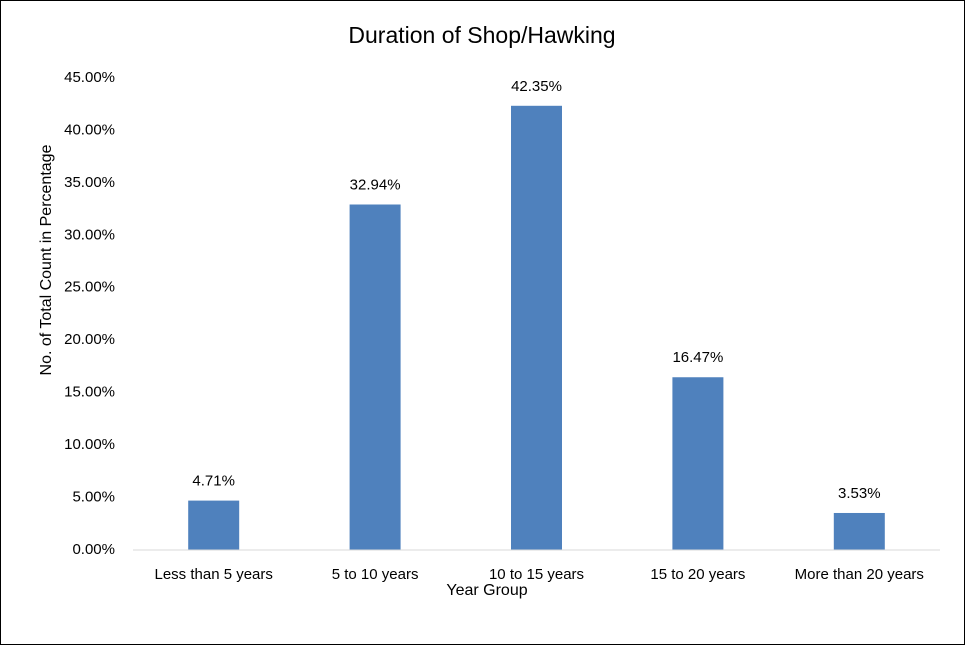  I want to click on x-tick-label: 5 to 10 years, so click(375, 574).